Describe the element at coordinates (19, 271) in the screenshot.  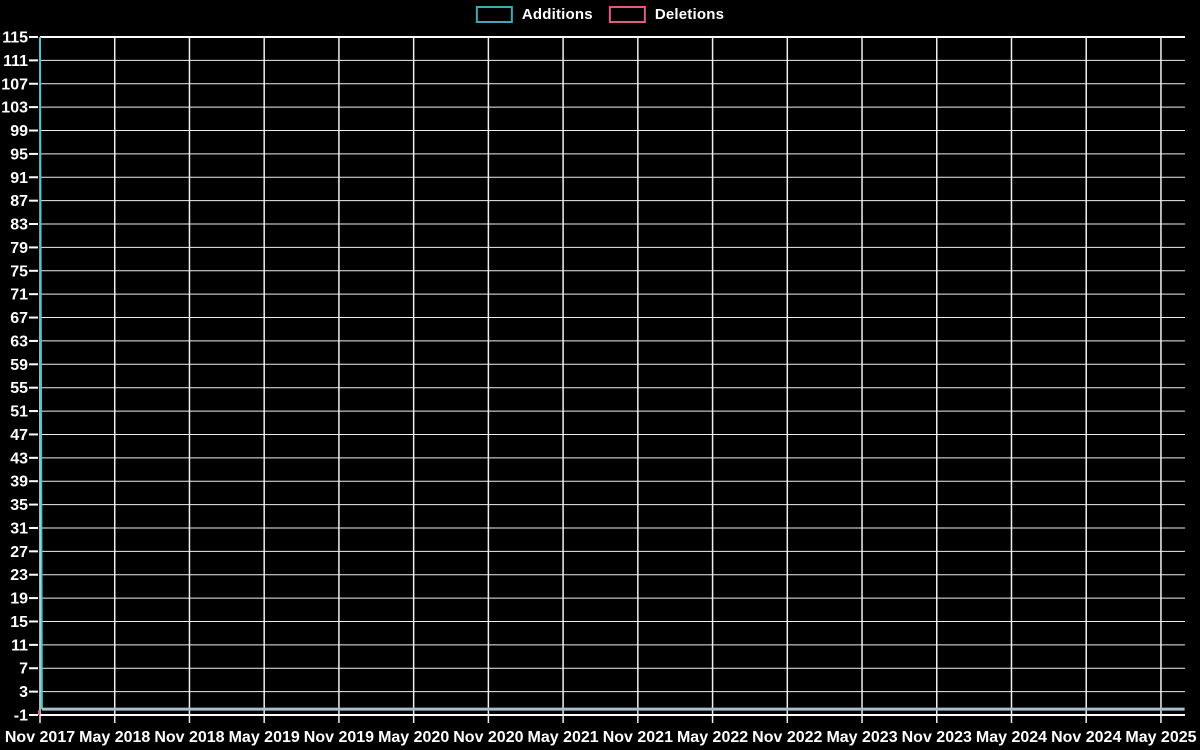
I see `y-tick-label: 75` at that location.